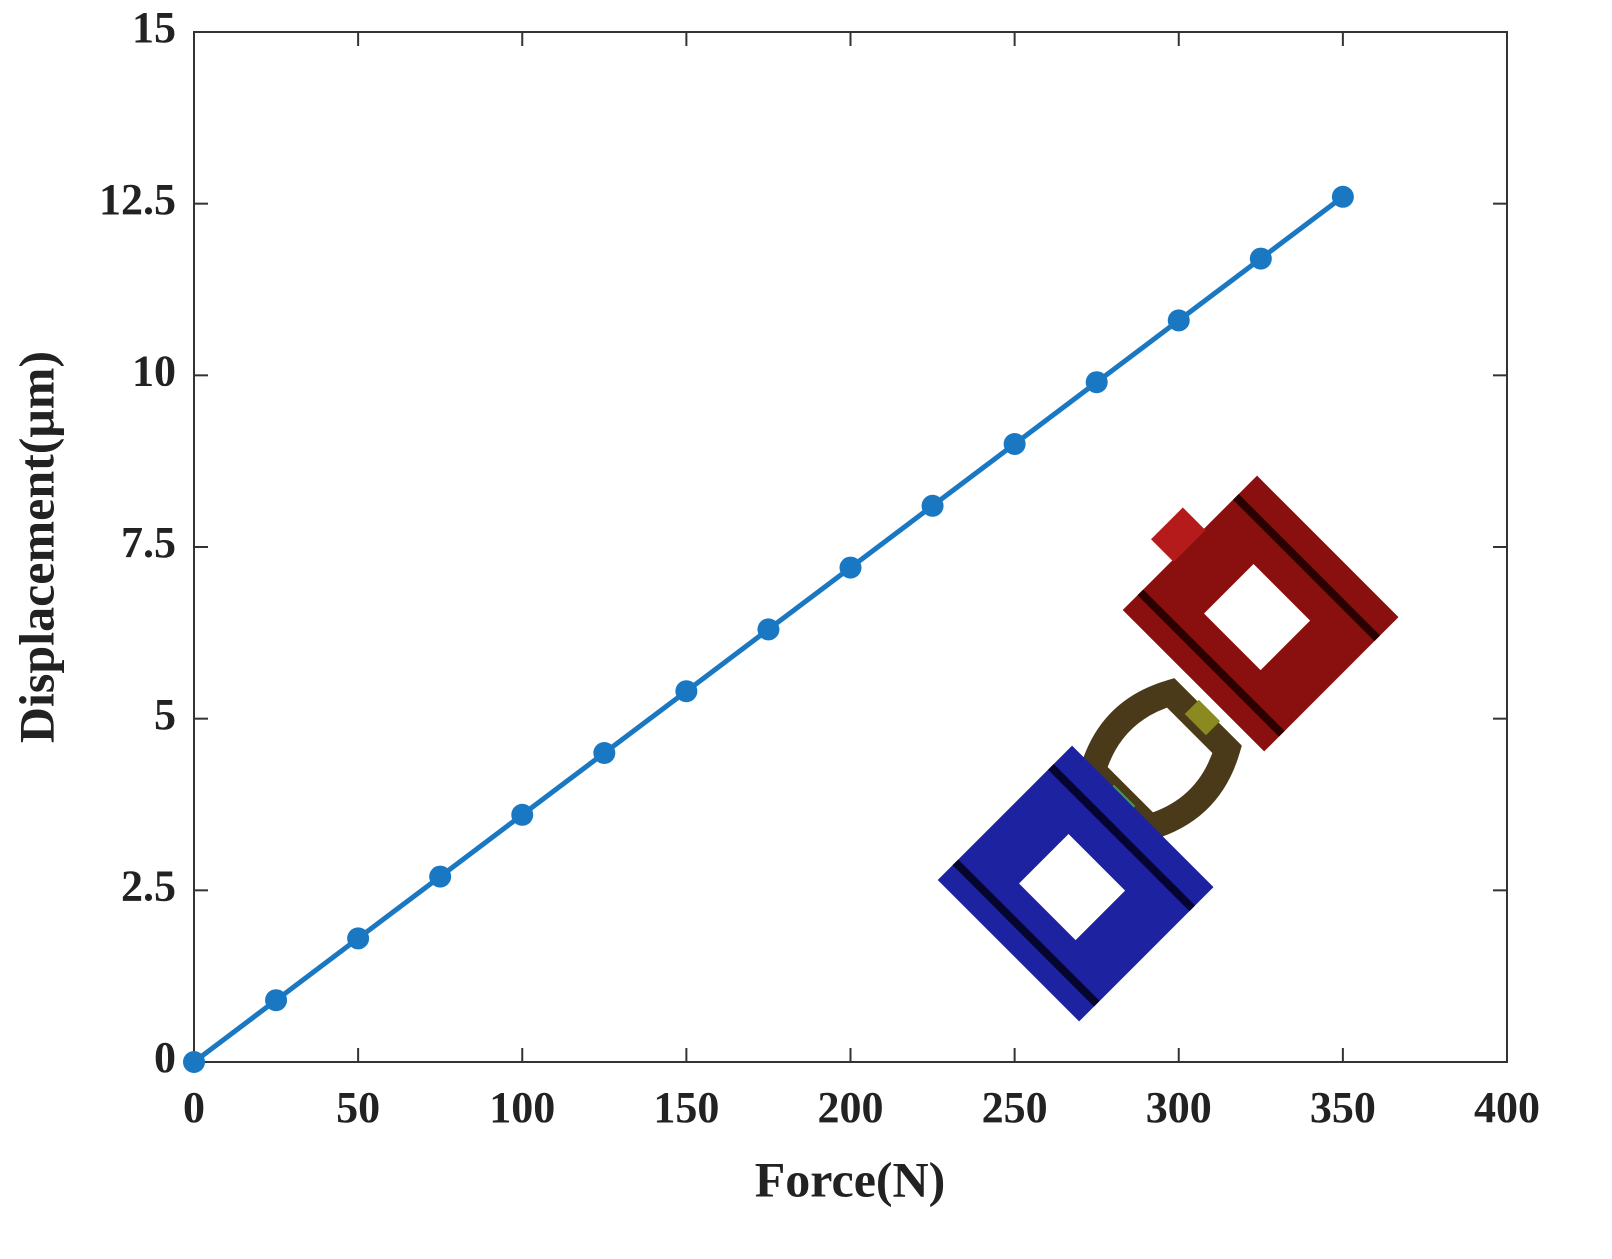  Describe the element at coordinates (36, 547) in the screenshot. I see `y-axis-title: Displacement(μm)` at that location.